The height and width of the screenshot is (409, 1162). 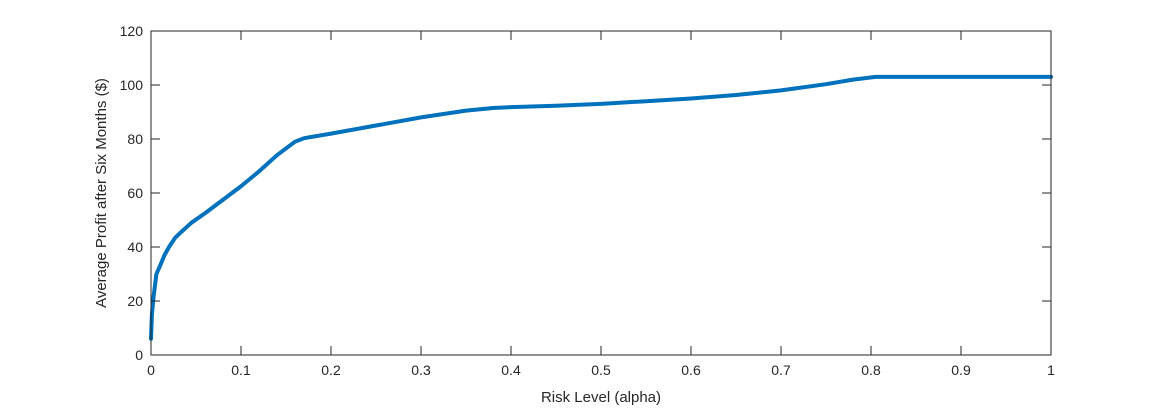 I want to click on x-tick-label: 0.5, so click(x=601, y=370).